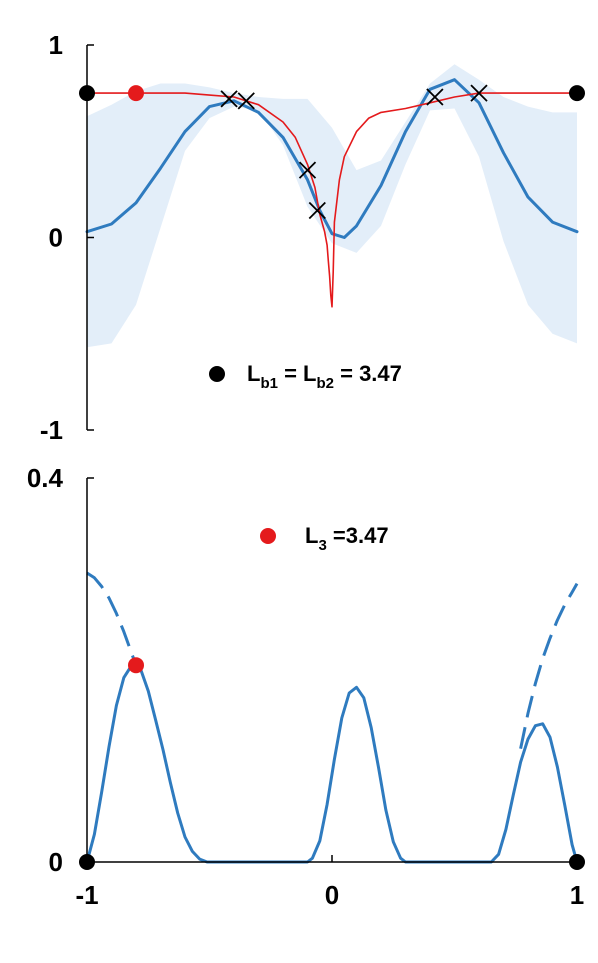 The image size is (598, 963). I want to click on legend-text-part: = 3.47, so click(368, 373).